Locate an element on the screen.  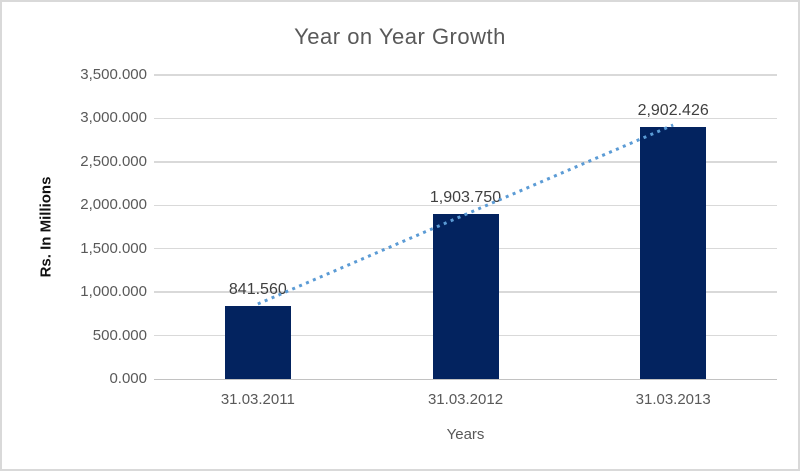
bar-31.03.2013 is located at coordinates (673, 252).